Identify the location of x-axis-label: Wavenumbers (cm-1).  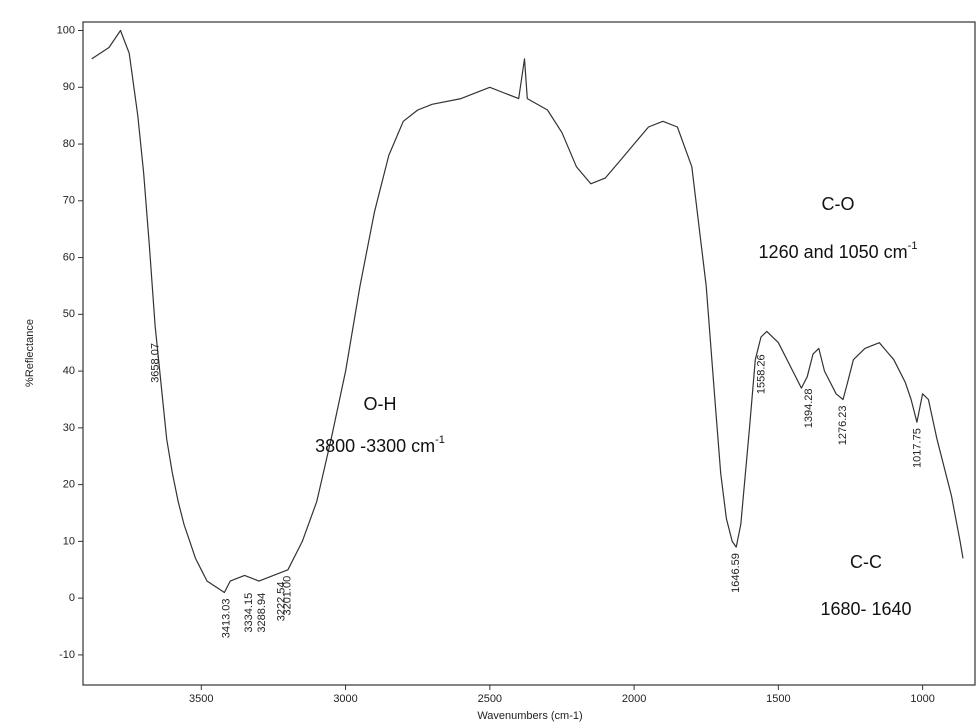
(529, 716).